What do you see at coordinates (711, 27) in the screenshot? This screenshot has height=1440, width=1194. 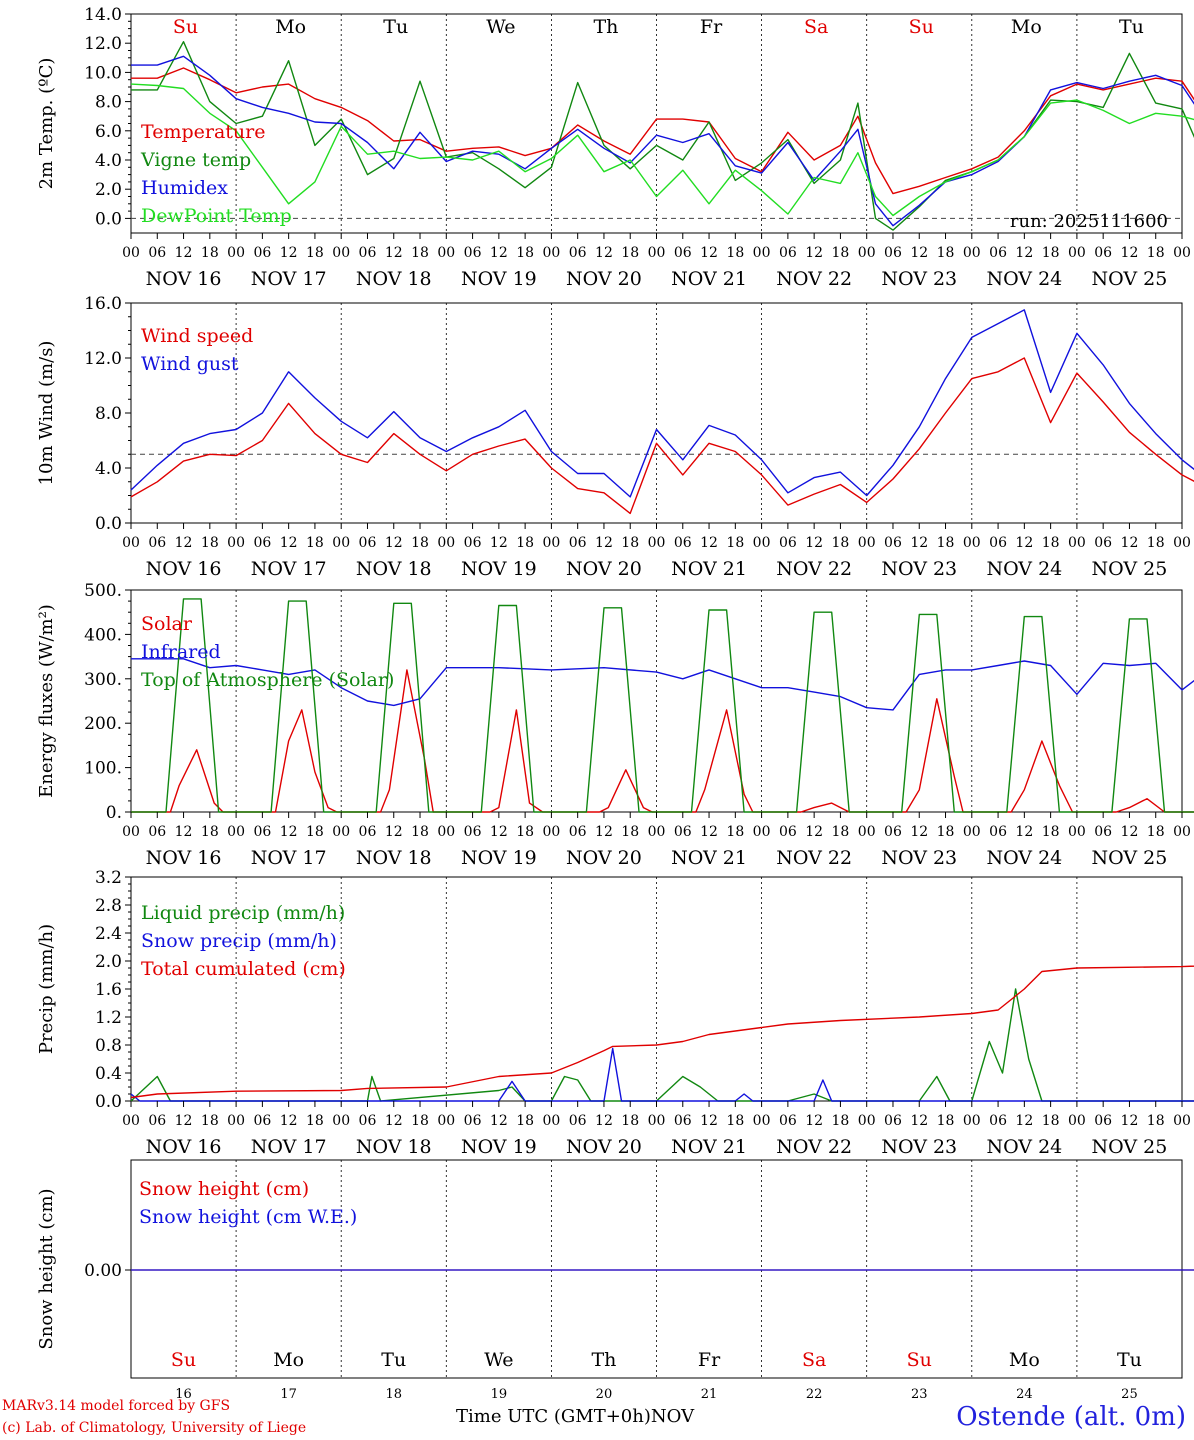 I see `weekday-label-top: Fr` at bounding box center [711, 27].